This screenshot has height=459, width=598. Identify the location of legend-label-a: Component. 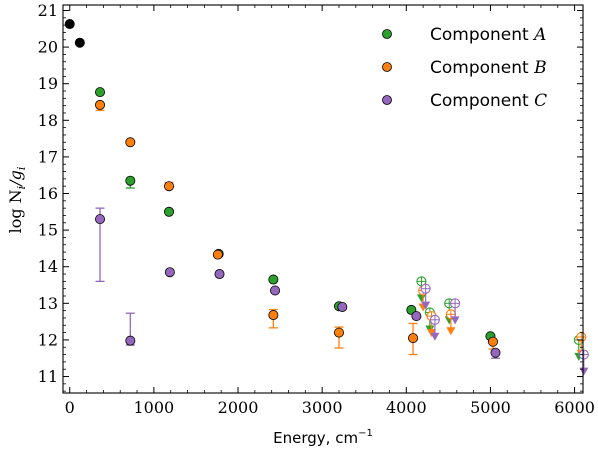
(479, 35).